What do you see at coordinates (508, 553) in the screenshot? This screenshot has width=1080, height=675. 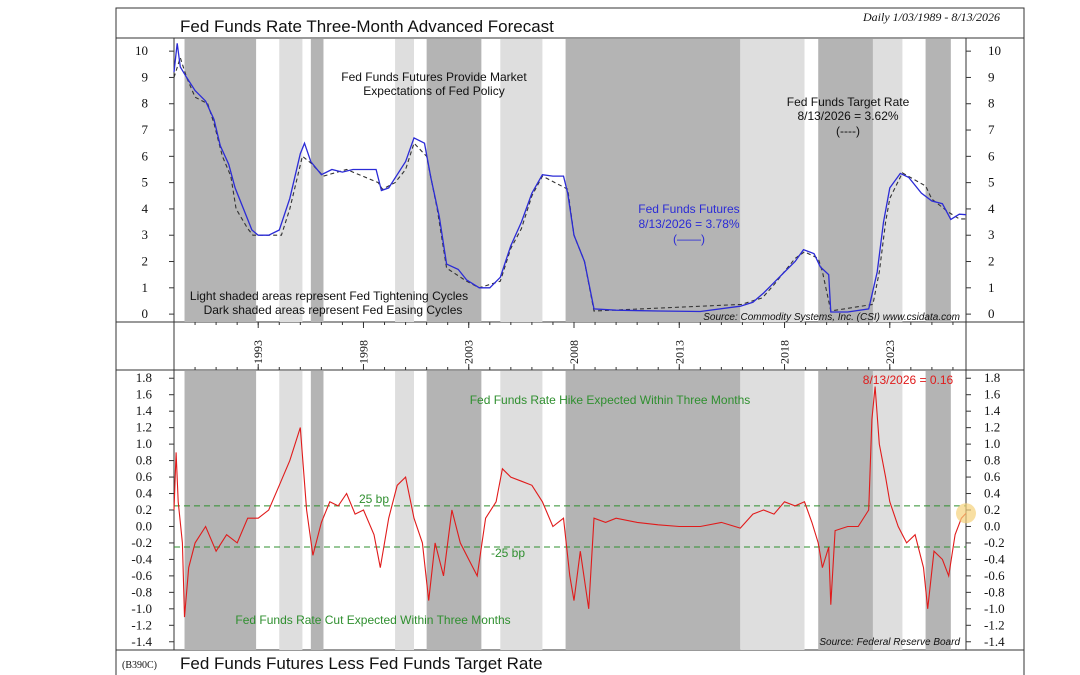 I see `minus25-label: -25 bp` at bounding box center [508, 553].